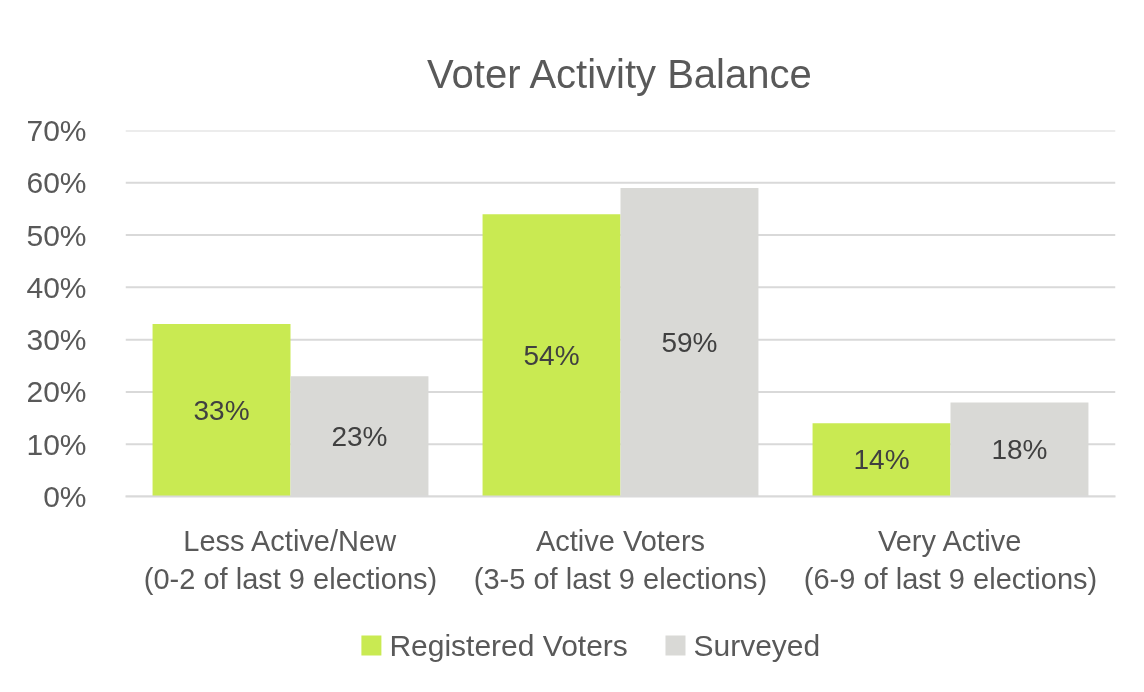 The width and height of the screenshot is (1144, 692). I want to click on y-tick-label: 70%, so click(56, 130).